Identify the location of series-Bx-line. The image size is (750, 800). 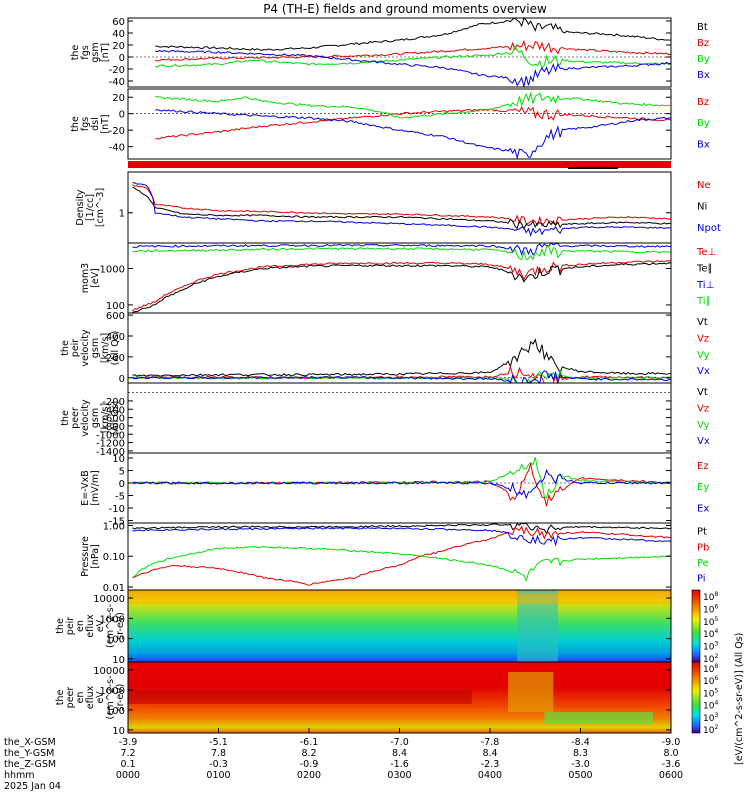
(413, 68).